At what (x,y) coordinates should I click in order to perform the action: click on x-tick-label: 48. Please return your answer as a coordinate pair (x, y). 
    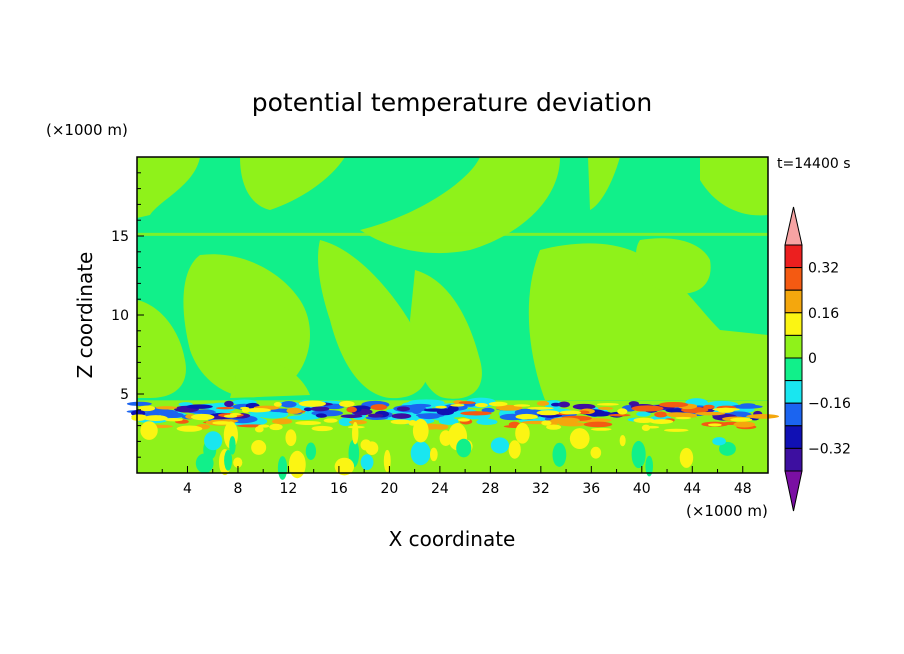
    Looking at the image, I should click on (743, 489).